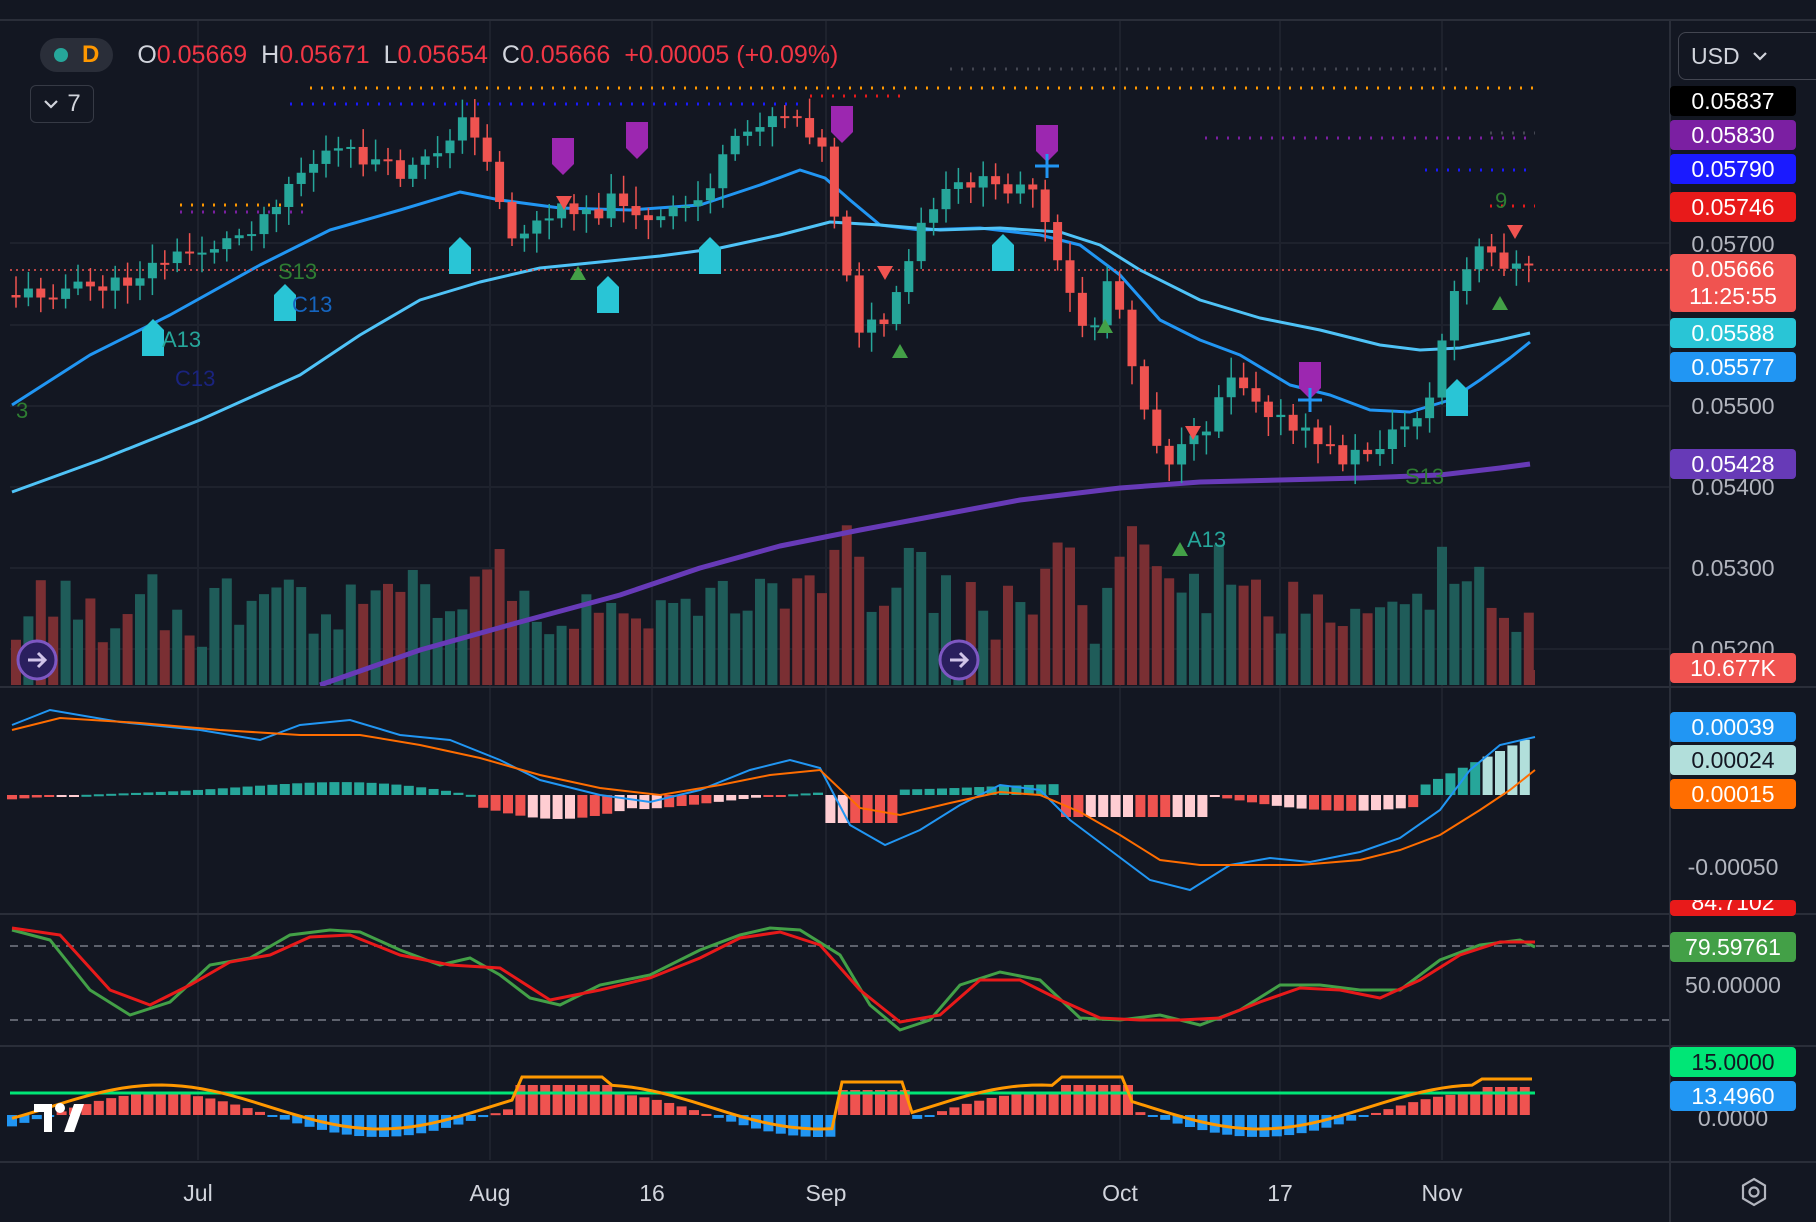 Image resolution: width=1816 pixels, height=1222 pixels. Describe the element at coordinates (77, 55) in the screenshot. I see `symbol-pill: D` at that location.